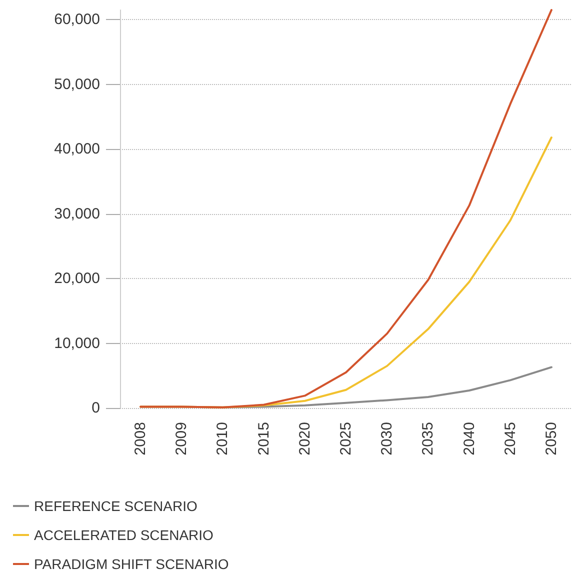  Describe the element at coordinates (428, 439) in the screenshot. I see `x-tick-label: 2035` at that location.